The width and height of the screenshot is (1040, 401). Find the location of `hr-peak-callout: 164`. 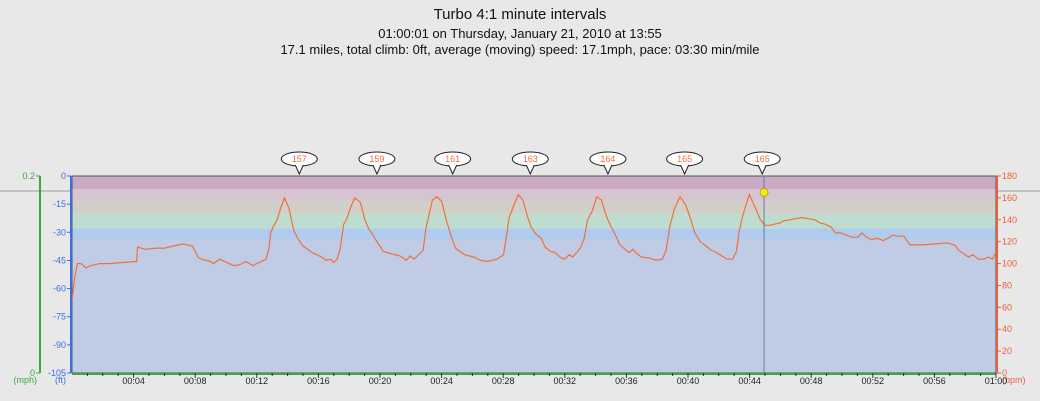

hr-peak-callout: 164 is located at coordinates (608, 163).